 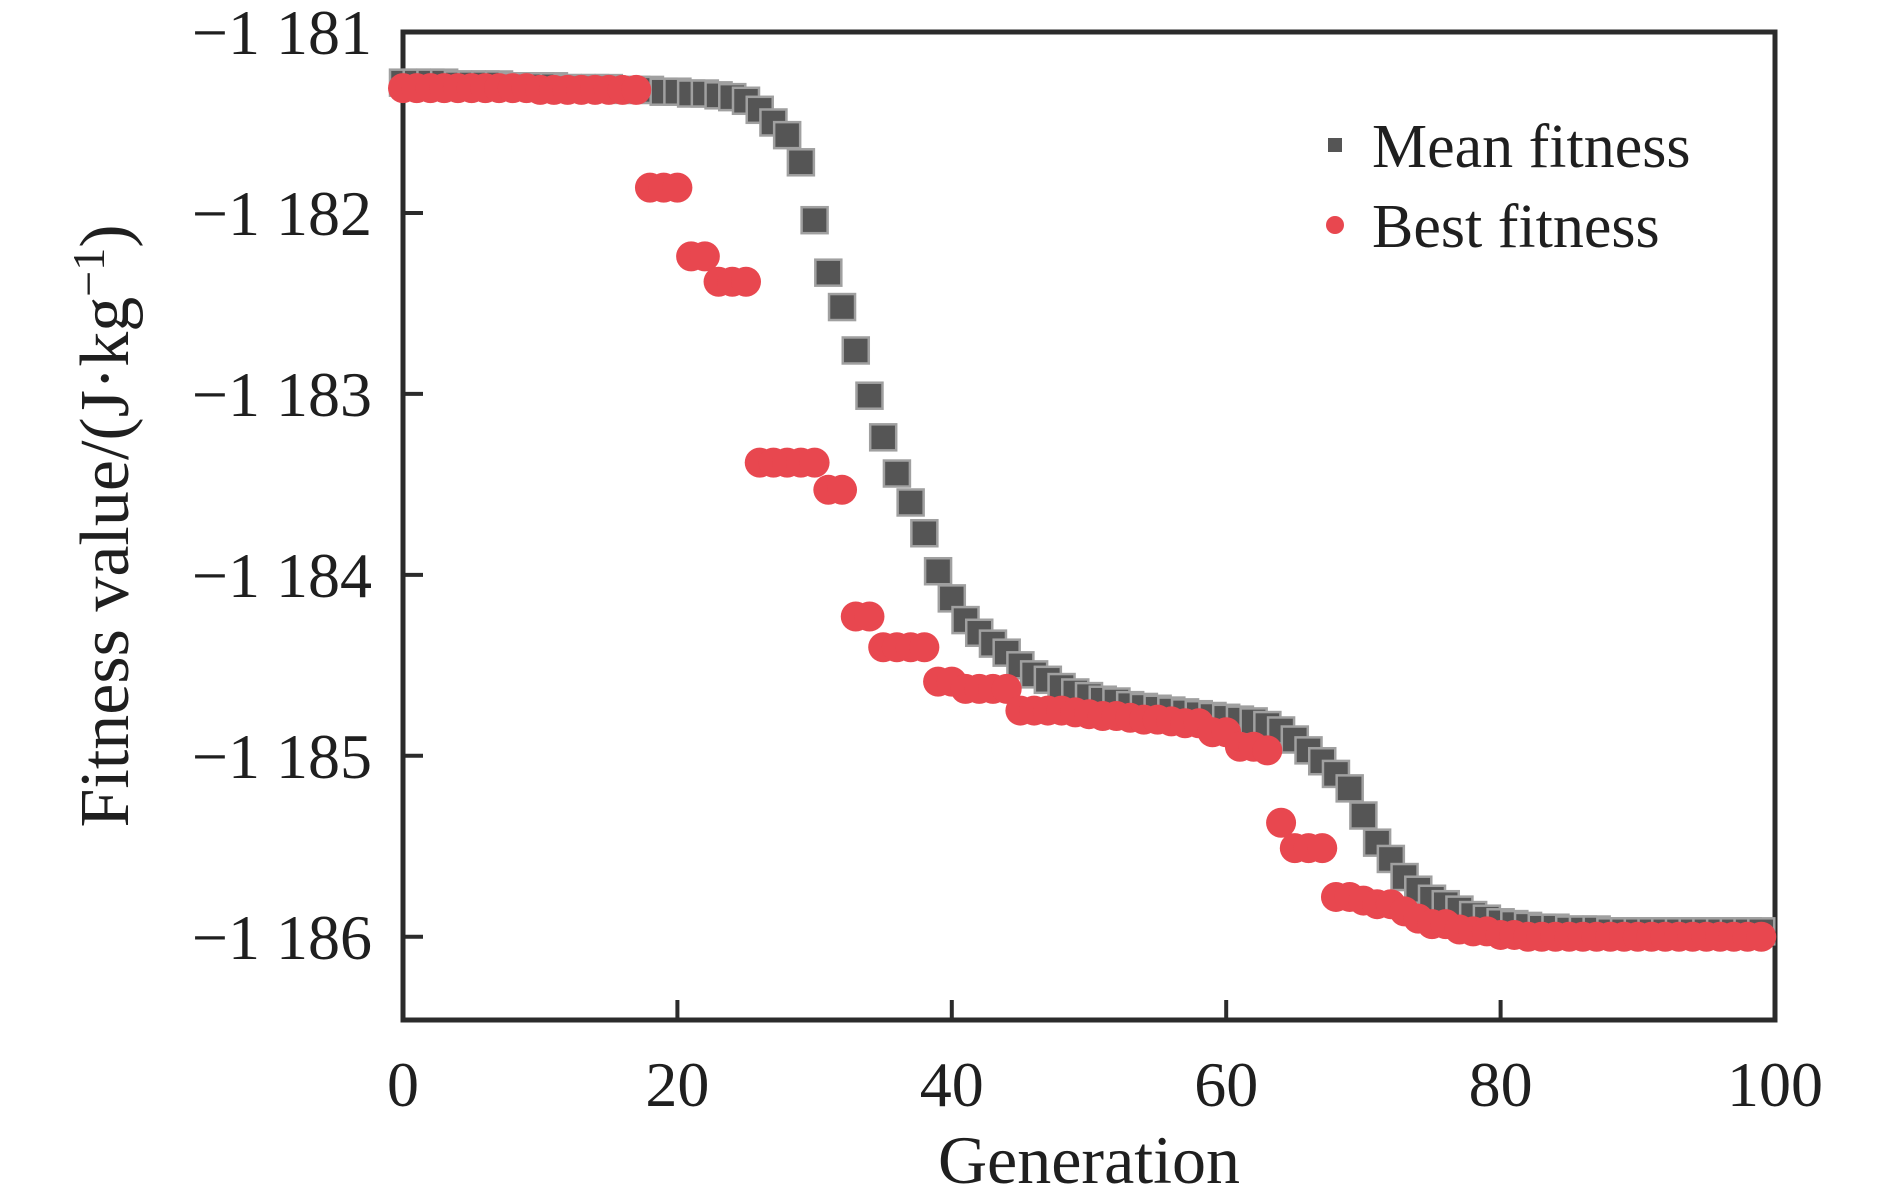 I want to click on y-axis: −1 181 −1 182 −1 183 −1 184 −1 185 −1 186, so click(x=307, y=486).